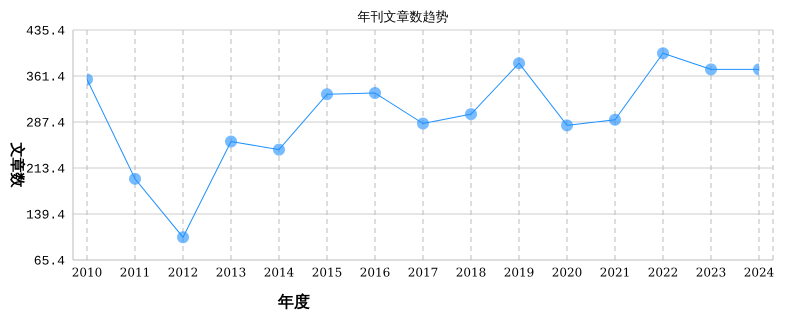 The height and width of the screenshot is (330, 798). What do you see at coordinates (231, 273) in the screenshot?
I see `x-tick-label: 2013` at bounding box center [231, 273].